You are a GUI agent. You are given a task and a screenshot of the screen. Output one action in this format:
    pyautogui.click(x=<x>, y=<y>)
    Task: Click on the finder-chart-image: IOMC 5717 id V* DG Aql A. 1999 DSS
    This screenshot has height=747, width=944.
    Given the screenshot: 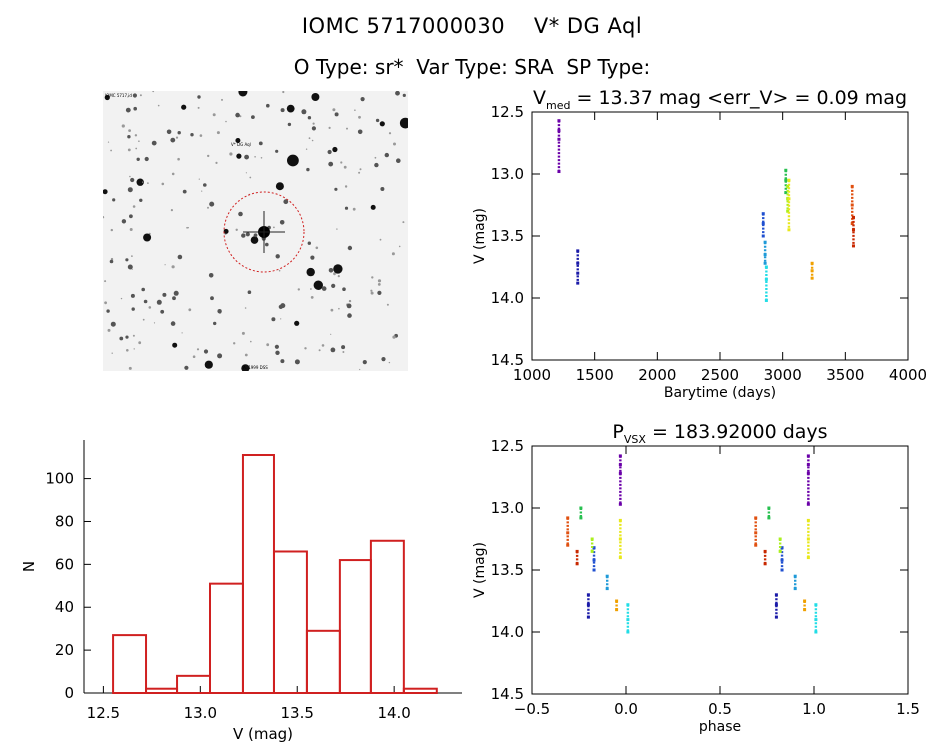 What is the action you would take?
    pyautogui.click(x=255, y=231)
    